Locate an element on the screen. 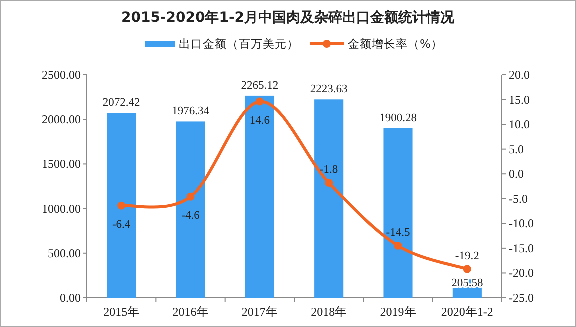  y2-tick-label: -20.0 is located at coordinates (521, 273).